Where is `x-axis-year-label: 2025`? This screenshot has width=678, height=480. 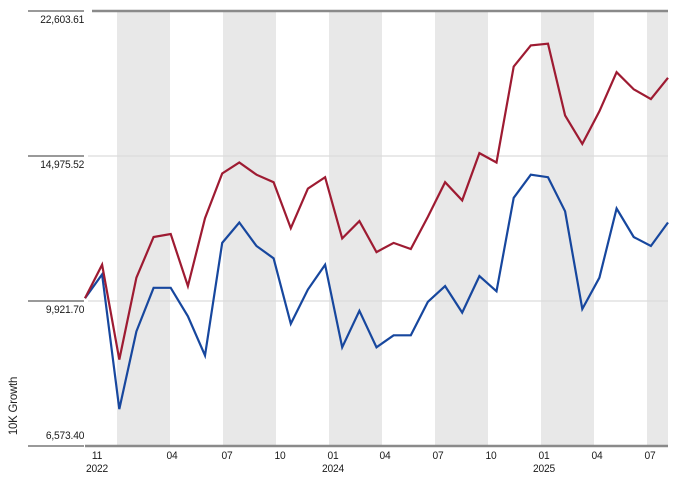 x-axis-year-label: 2025 is located at coordinates (544, 469).